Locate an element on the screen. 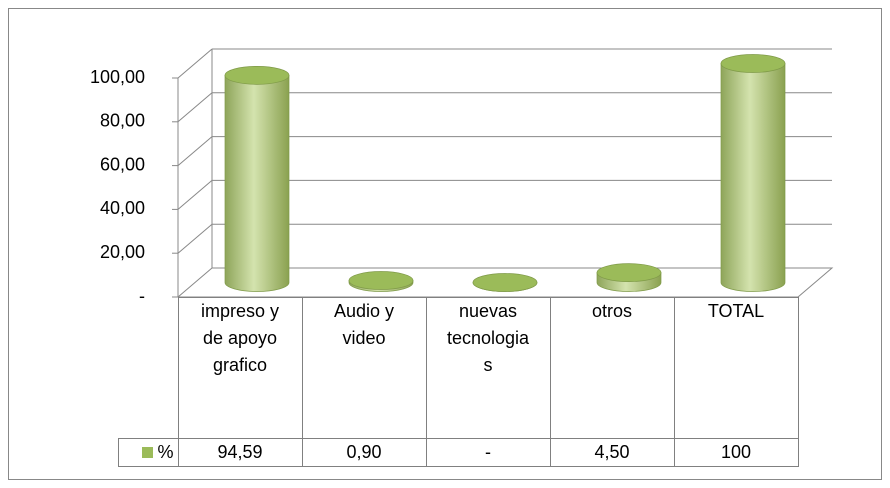  corner is located at coordinates (149, 368).